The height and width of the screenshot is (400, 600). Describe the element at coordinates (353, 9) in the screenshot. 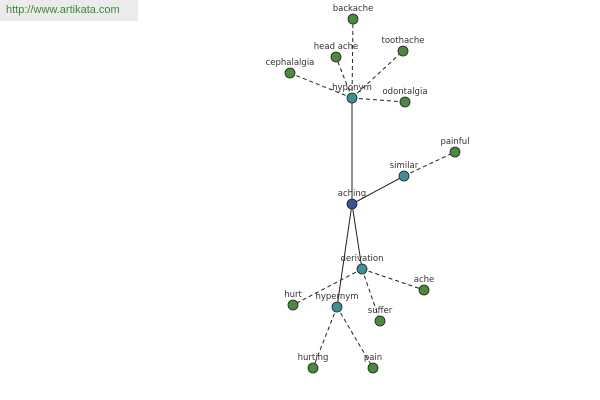

I see `node-label: backache` at that location.